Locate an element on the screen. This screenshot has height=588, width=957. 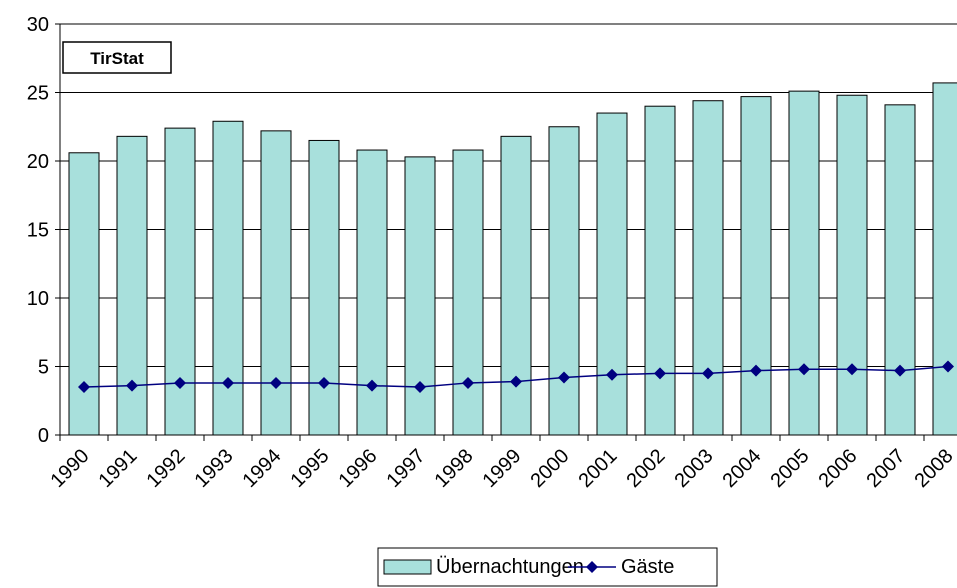
x-tick-label: 1992 is located at coordinates (166, 468).